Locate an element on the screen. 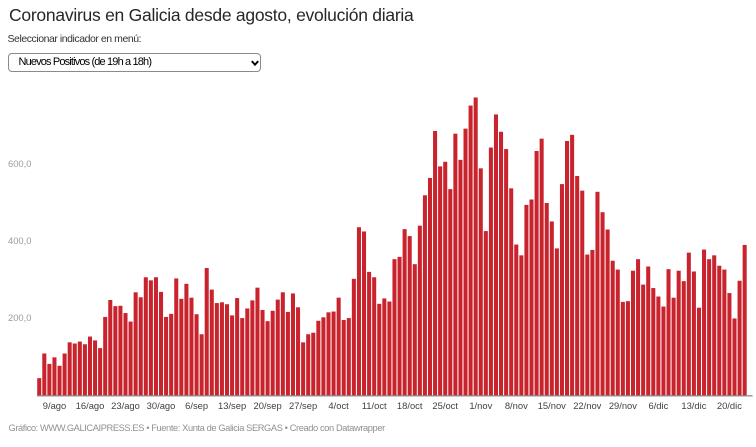 This screenshot has width=756, height=447. svg-text: 1/nov is located at coordinates (480, 405).